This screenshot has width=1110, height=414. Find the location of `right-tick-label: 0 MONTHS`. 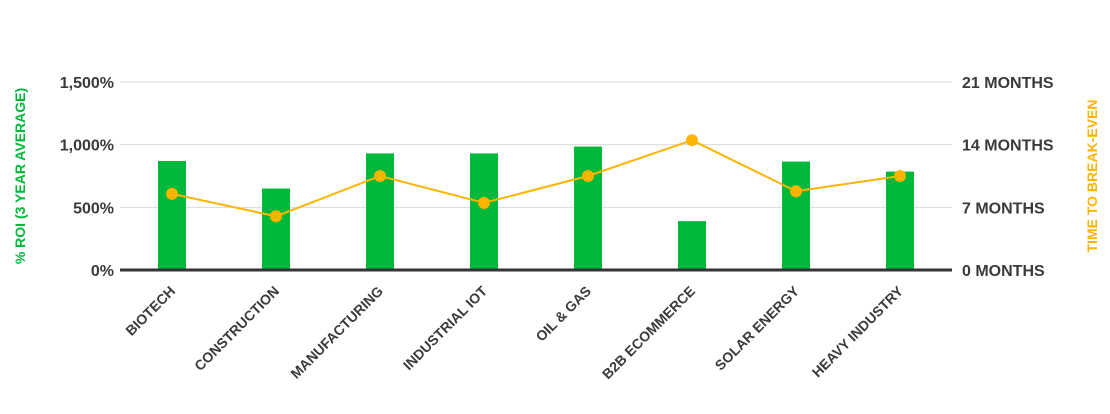

right-tick-label: 0 MONTHS is located at coordinates (1003, 271).